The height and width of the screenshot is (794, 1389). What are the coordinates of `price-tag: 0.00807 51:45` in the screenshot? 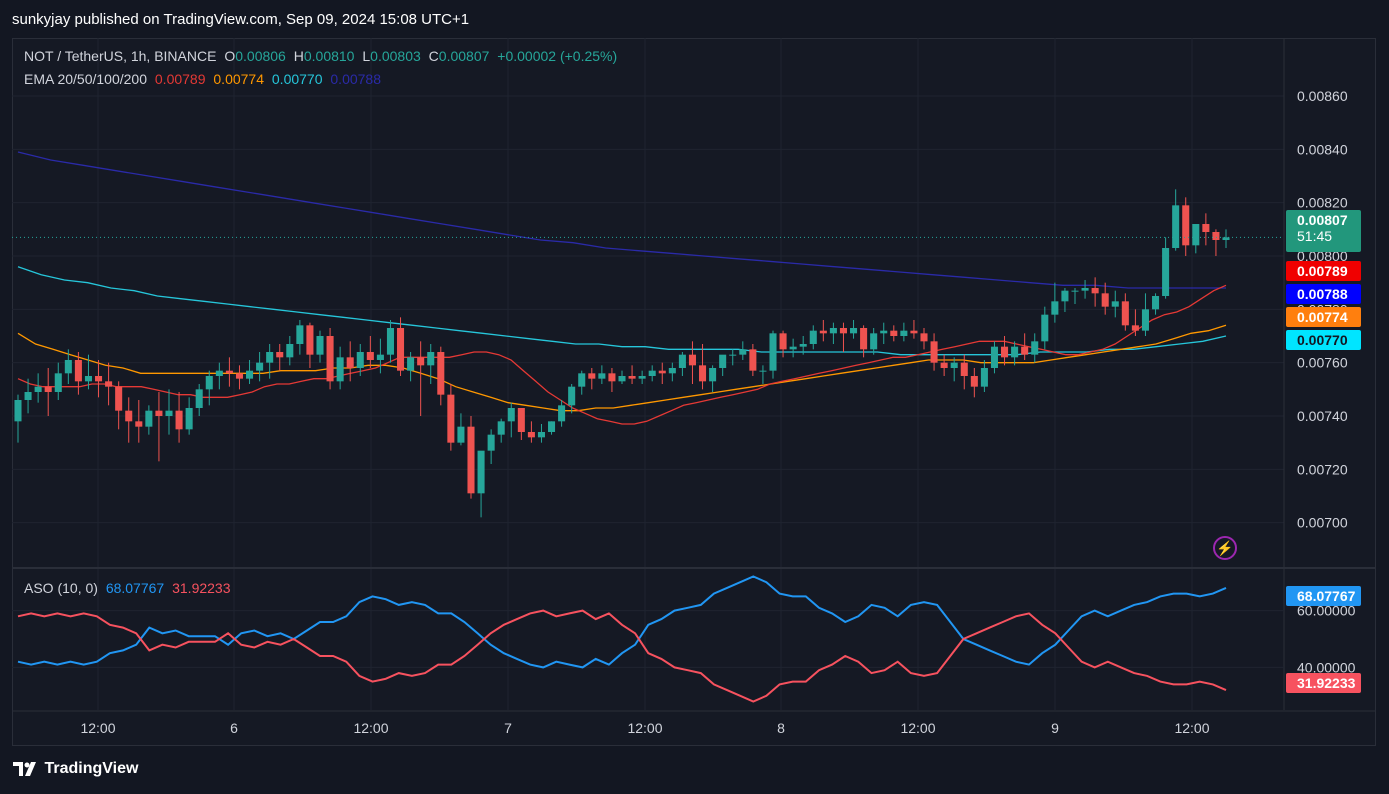 It's located at (1323, 231).